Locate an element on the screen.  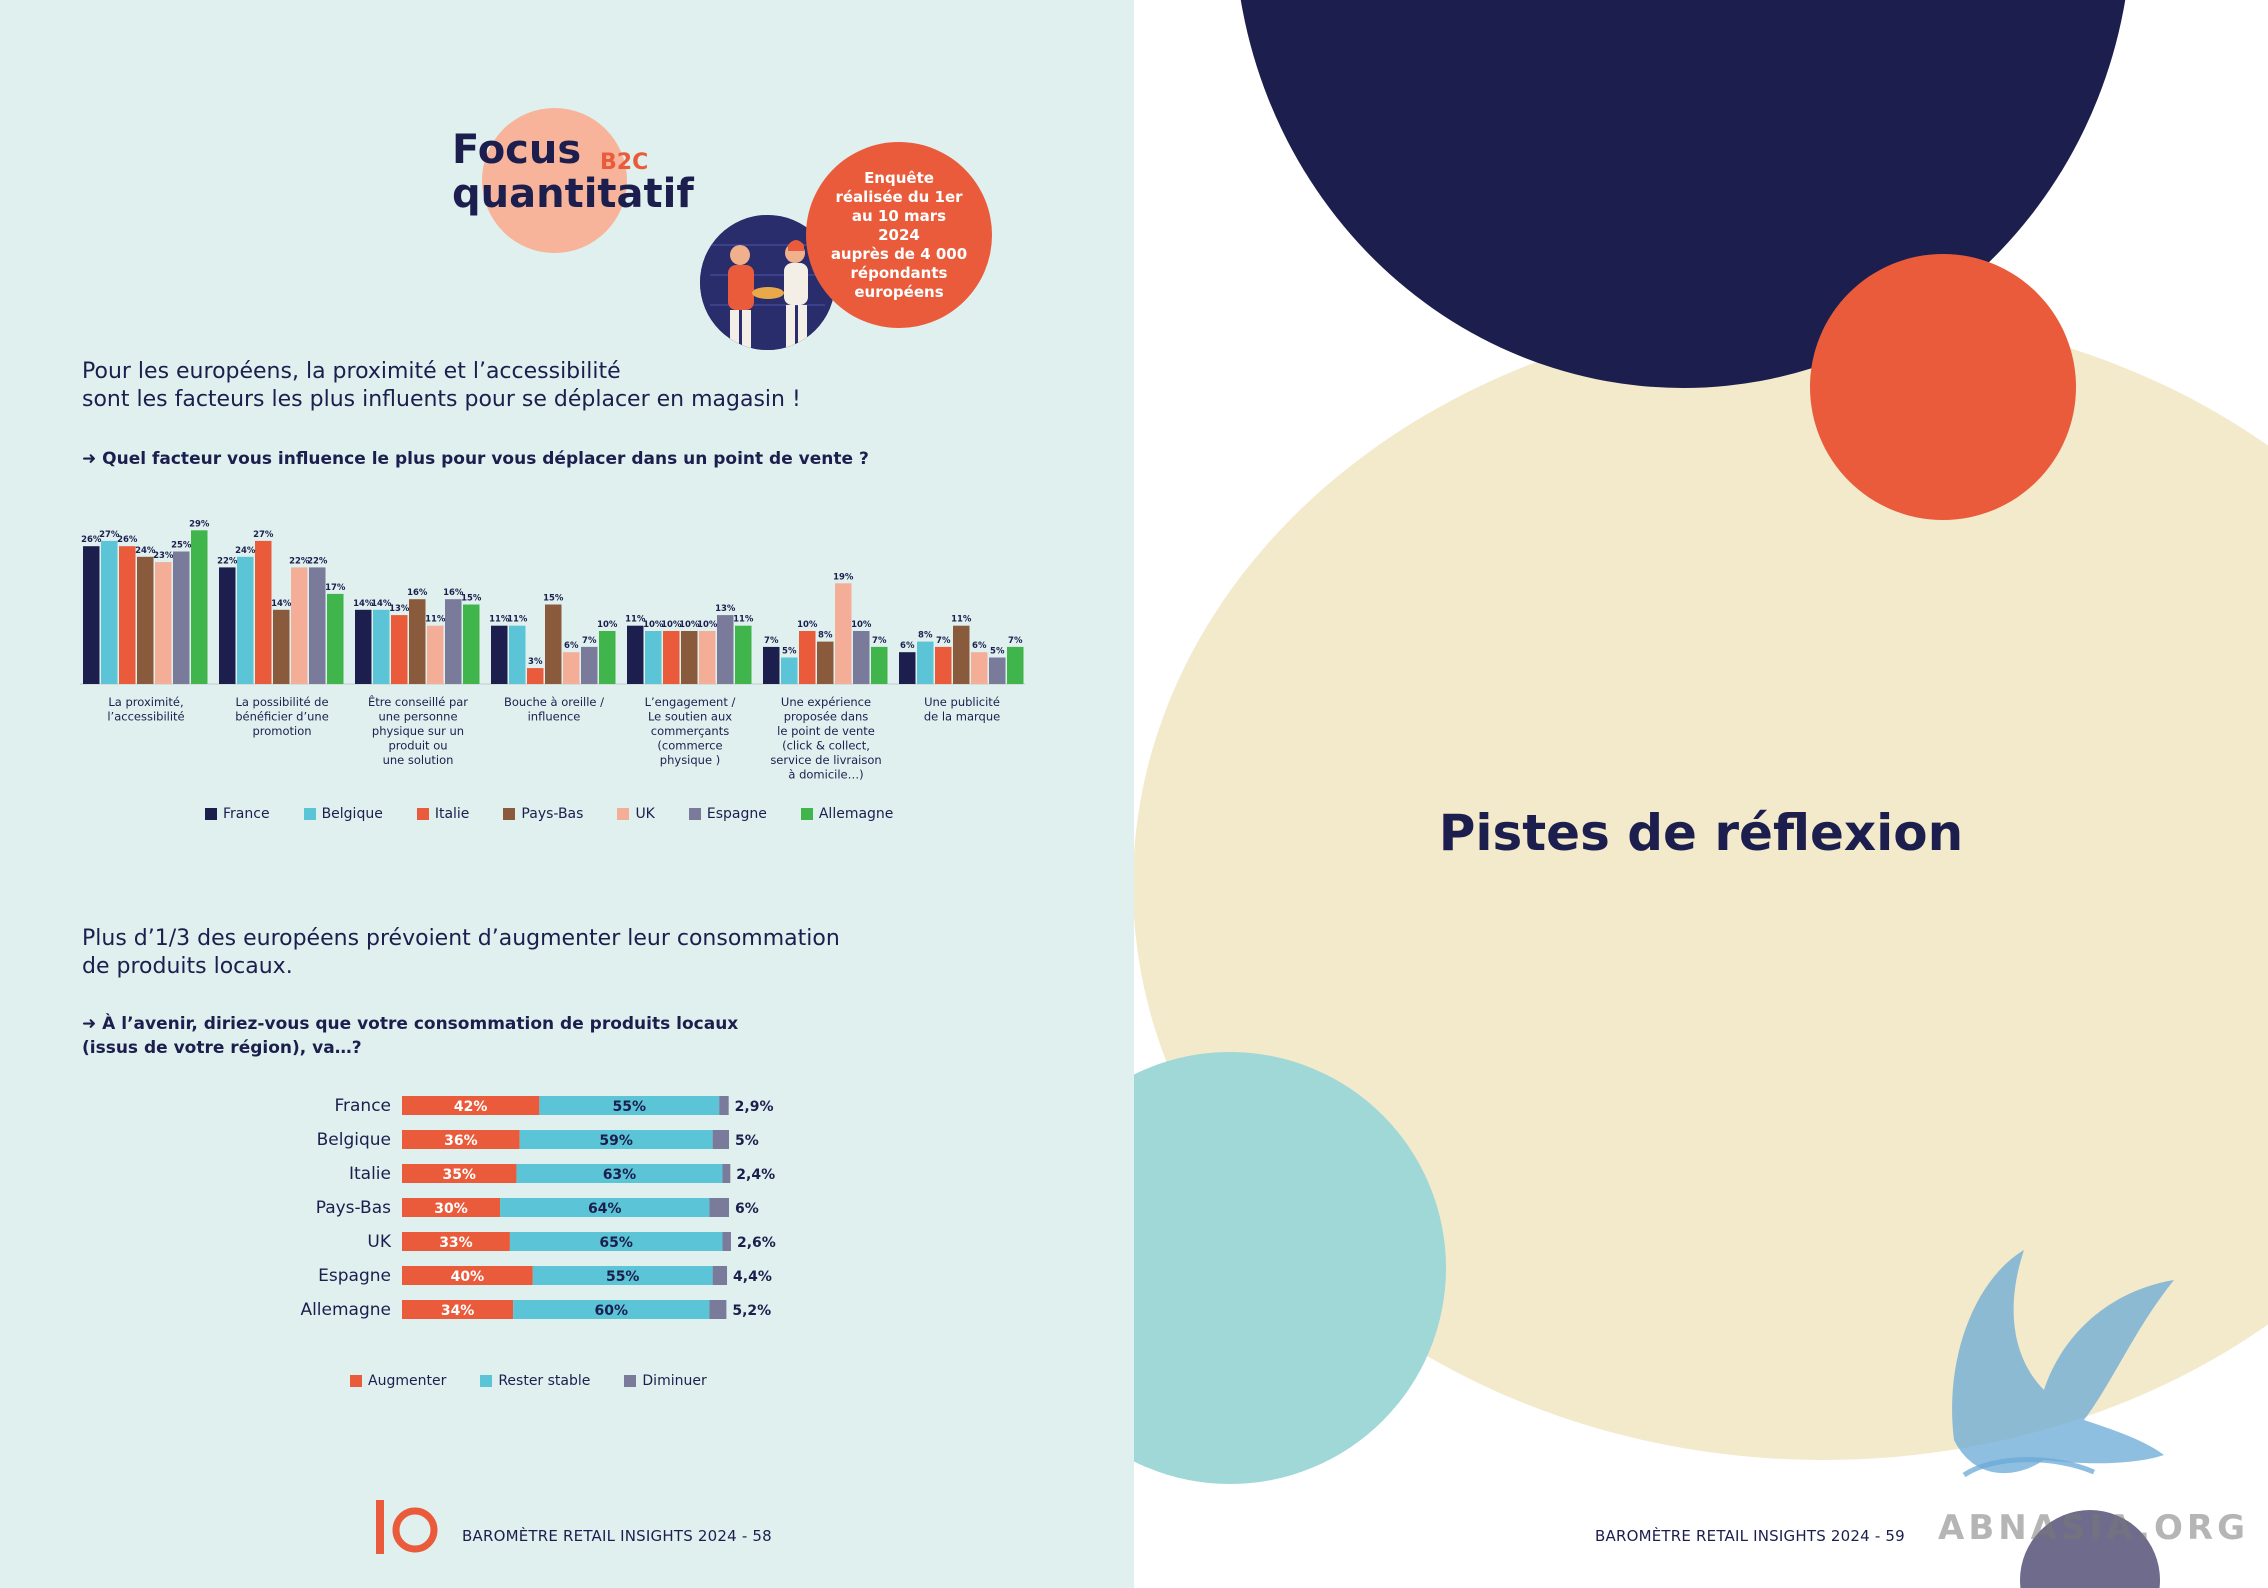
diminuer-value-label: 6% is located at coordinates (747, 1209).